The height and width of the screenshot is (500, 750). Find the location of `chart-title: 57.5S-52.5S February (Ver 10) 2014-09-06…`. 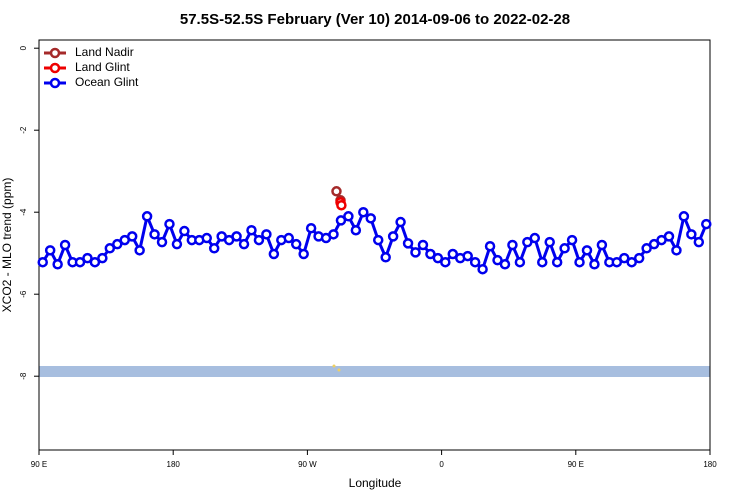

chart-title: 57.5S-52.5S February (Ver 10) 2014-09-06… is located at coordinates (375, 19).